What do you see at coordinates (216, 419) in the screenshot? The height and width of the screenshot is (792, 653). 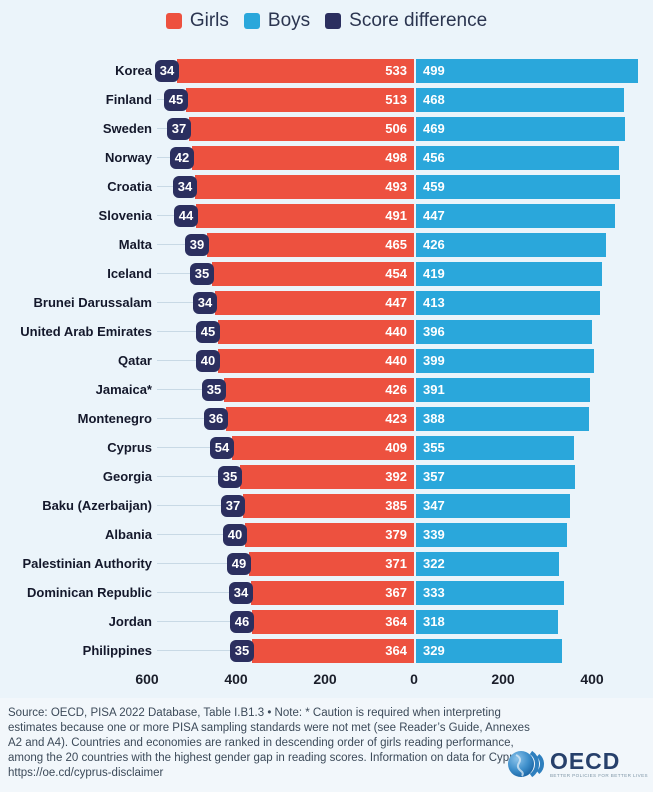 I see `score-difference-badge: 36` at bounding box center [216, 419].